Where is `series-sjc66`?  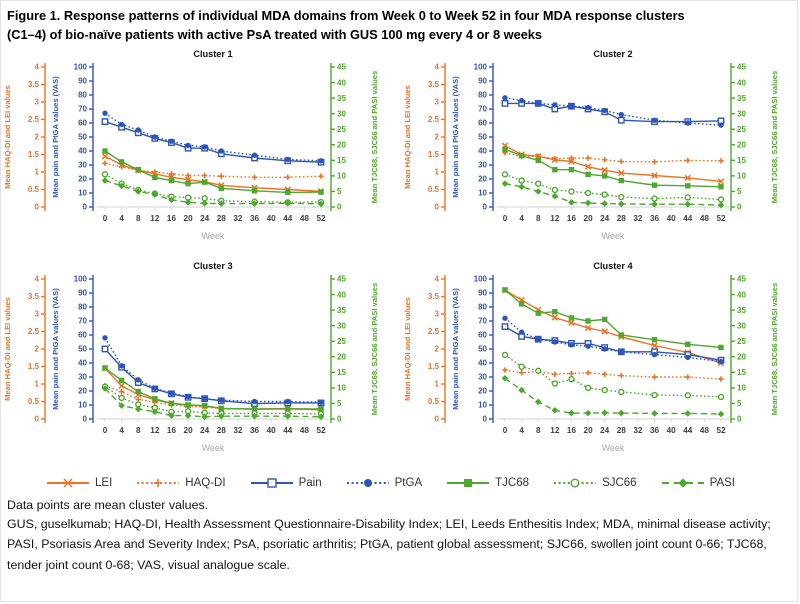 series-sjc66 is located at coordinates (613, 376).